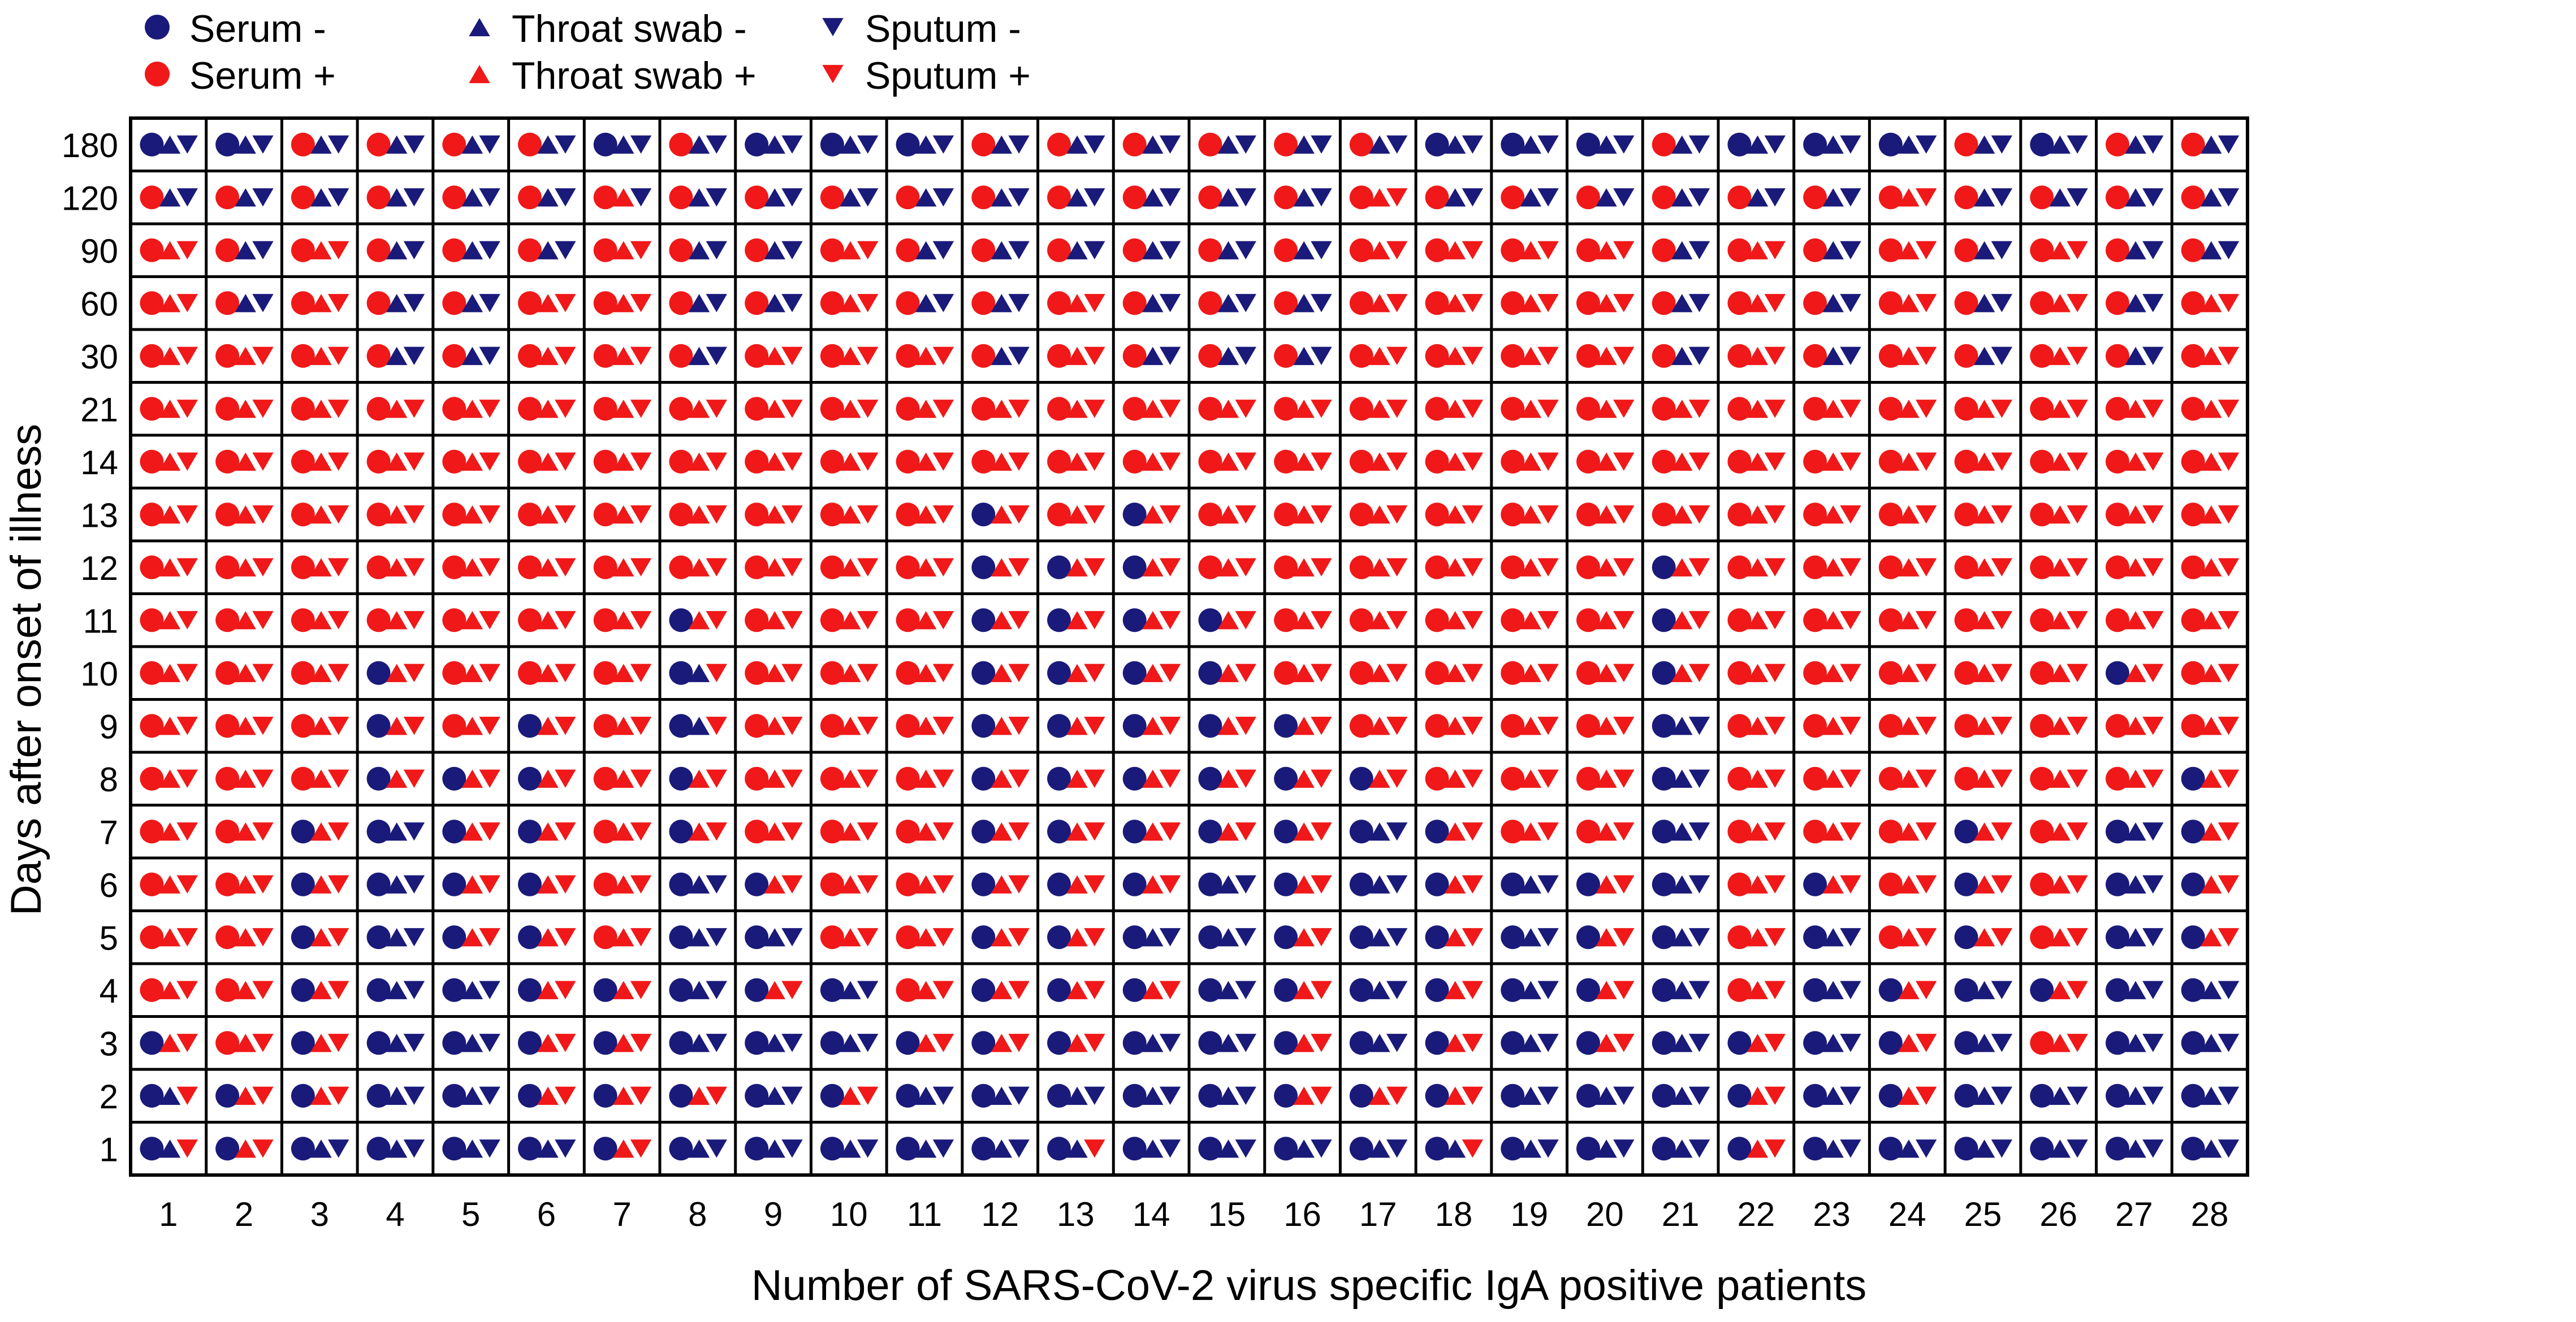 This screenshot has height=1322, width=2576. I want to click on legend-triangle-up-positive-icon, so click(479, 74).